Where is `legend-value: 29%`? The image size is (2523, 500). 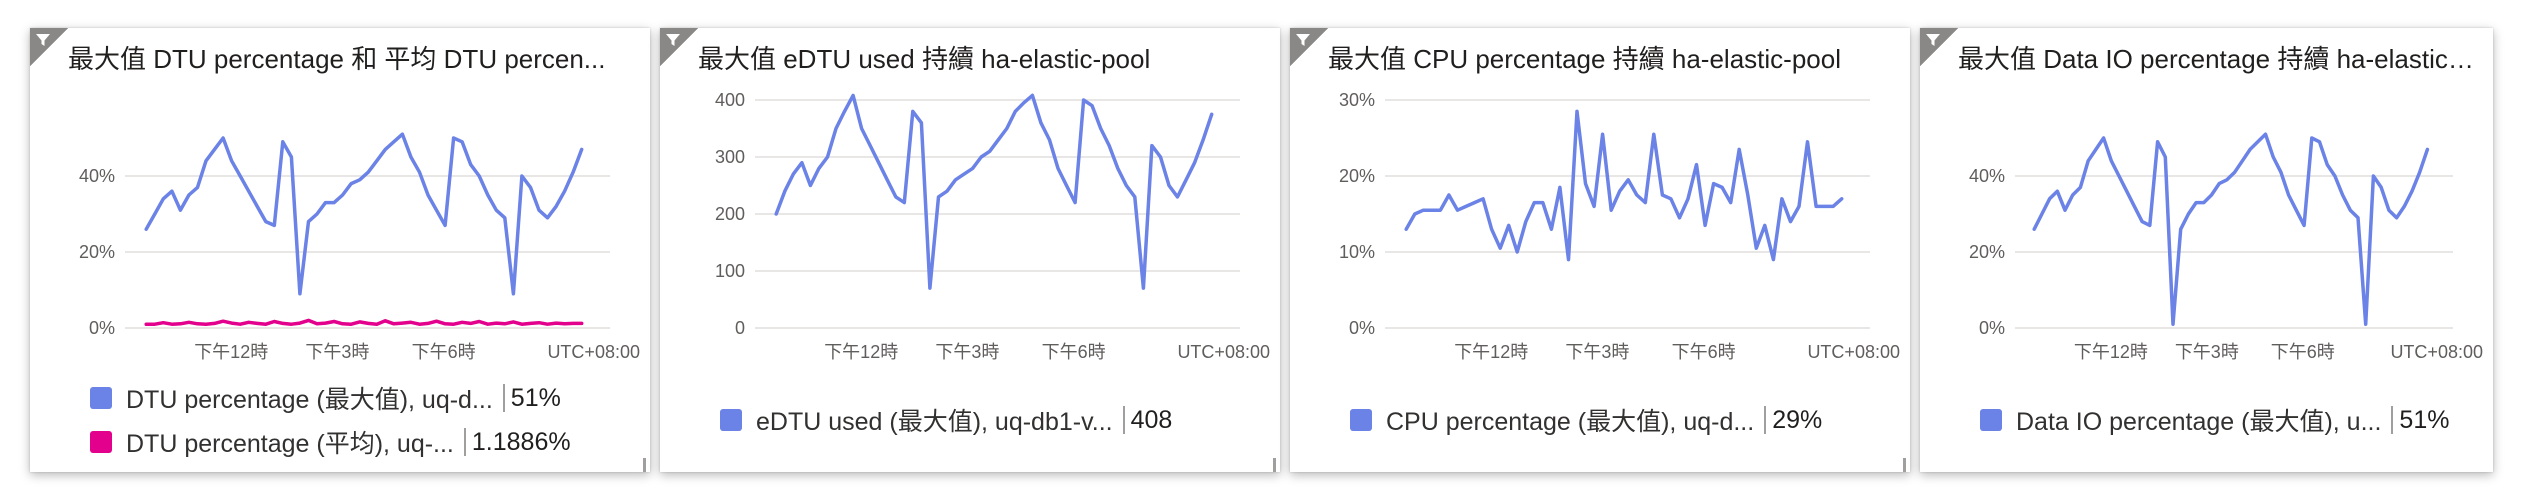
legend-value: 29% is located at coordinates (1797, 419).